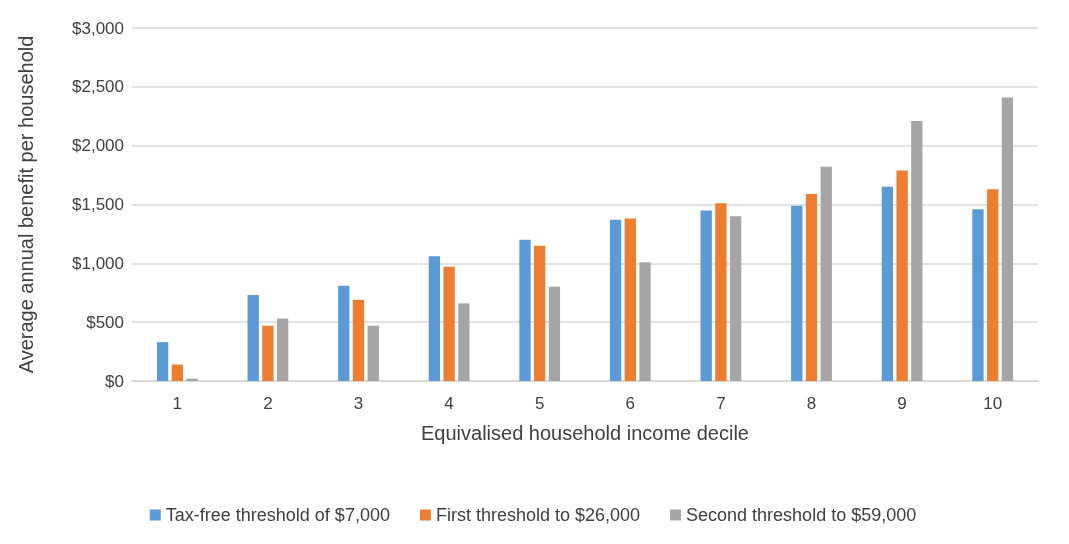 This screenshot has height=544, width=1069. I want to click on y-tick-label: $2,500, so click(98, 87).